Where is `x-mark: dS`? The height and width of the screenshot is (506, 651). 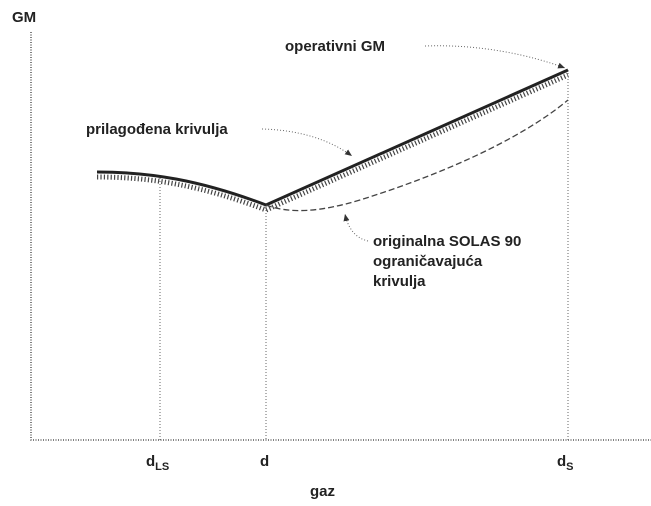
x-mark: dS is located at coordinates (565, 463).